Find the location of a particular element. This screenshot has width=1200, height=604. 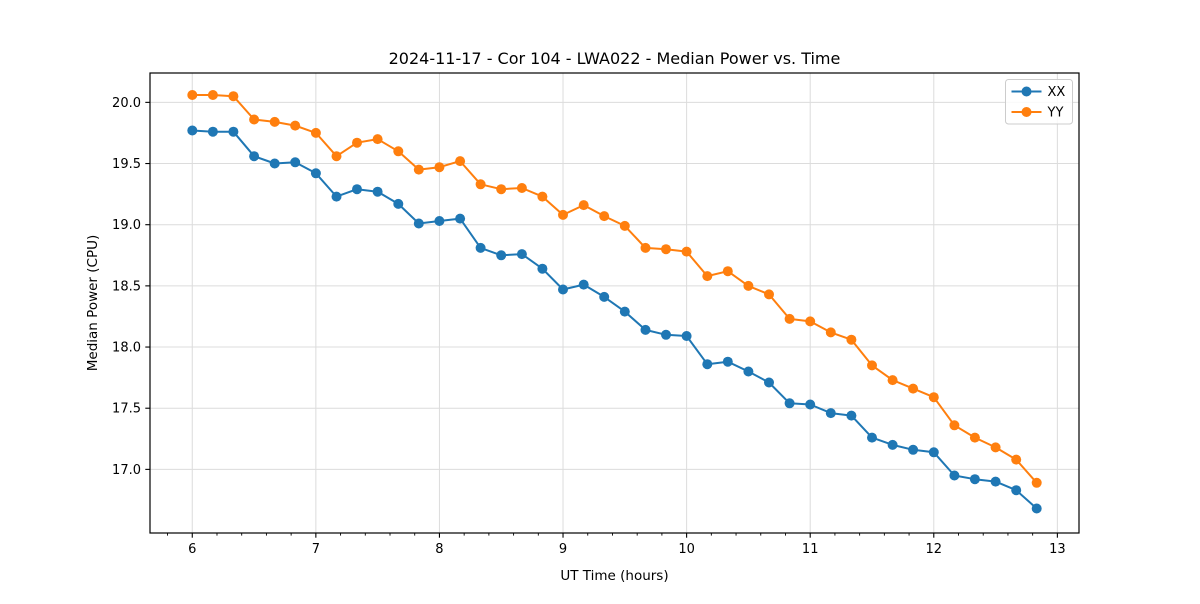

x-tick-label: 7 is located at coordinates (316, 549).